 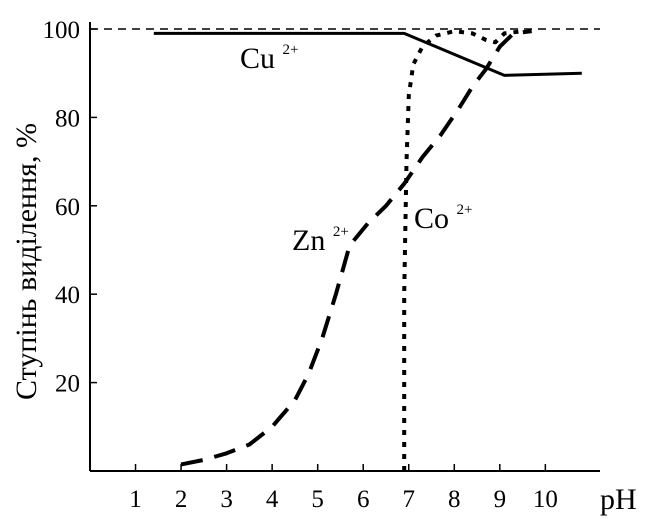 What do you see at coordinates (454, 499) in the screenshot?
I see `x-tick-label: 8` at bounding box center [454, 499].